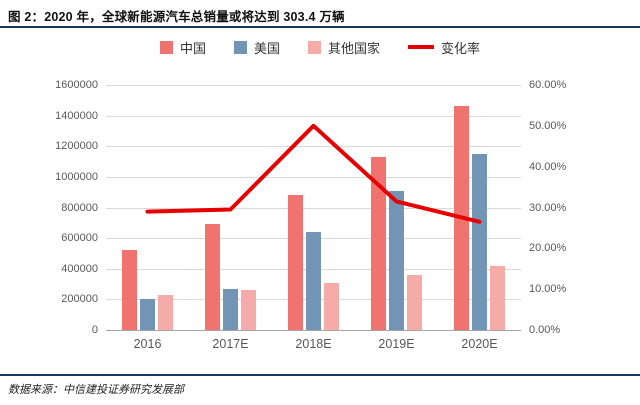 Image resolution: width=640 pixels, height=405 pixels. What do you see at coordinates (331, 306) in the screenshot?
I see `bar-其他国家-2018E` at bounding box center [331, 306].